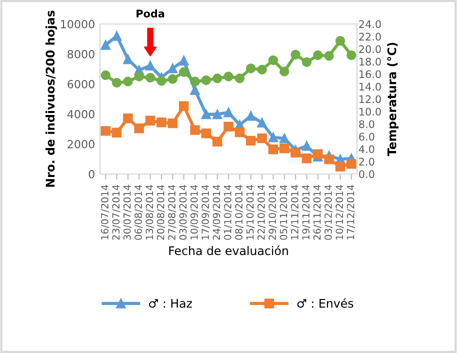 This screenshot has height=353, width=457. What do you see at coordinates (161, 212) in the screenshot?
I see `x-tick-label: 20/08/2014` at bounding box center [161, 212].